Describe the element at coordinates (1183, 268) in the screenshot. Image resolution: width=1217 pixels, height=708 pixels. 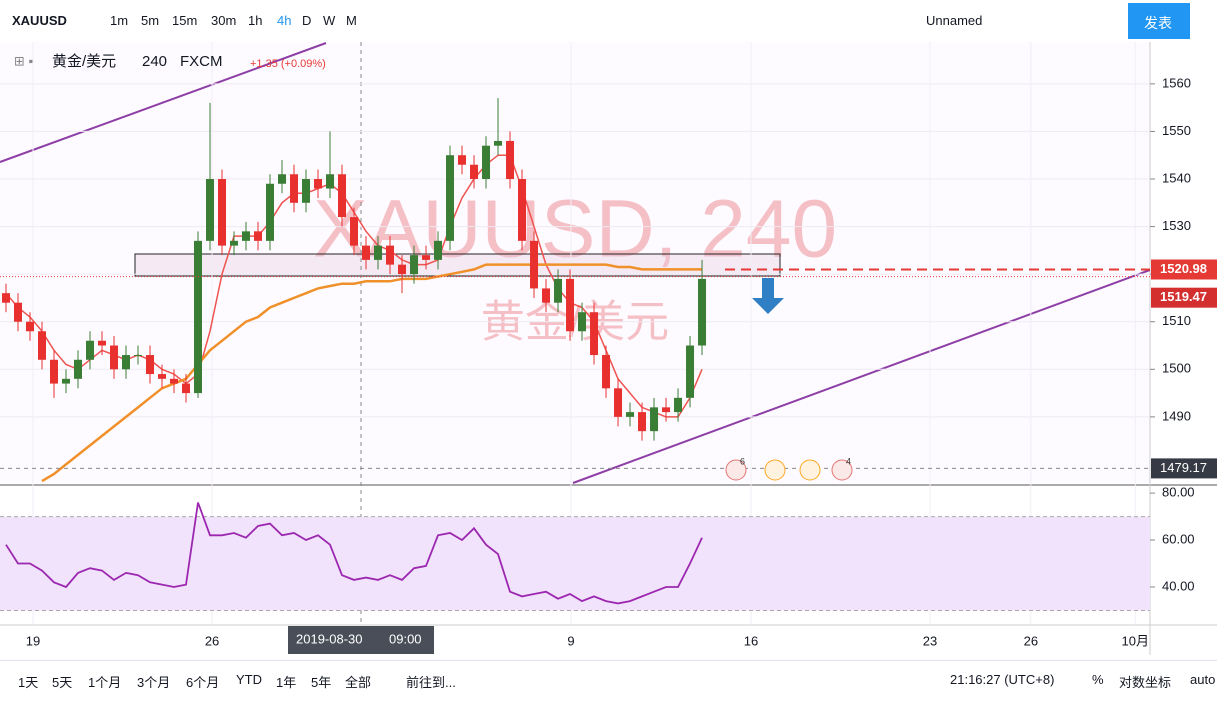
I see `alert-price-label: 1520.98` at that location.